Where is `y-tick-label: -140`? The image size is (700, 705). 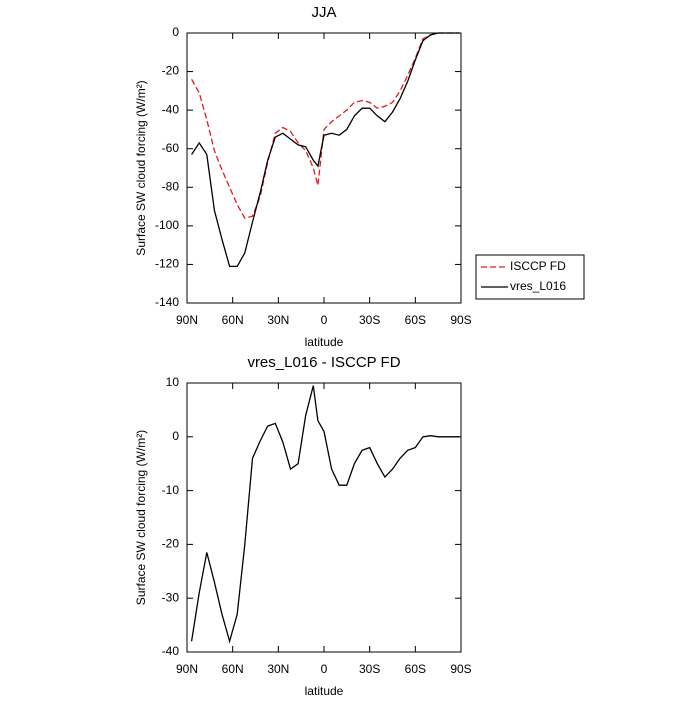 y-tick-label: -140 is located at coordinates (167, 302).